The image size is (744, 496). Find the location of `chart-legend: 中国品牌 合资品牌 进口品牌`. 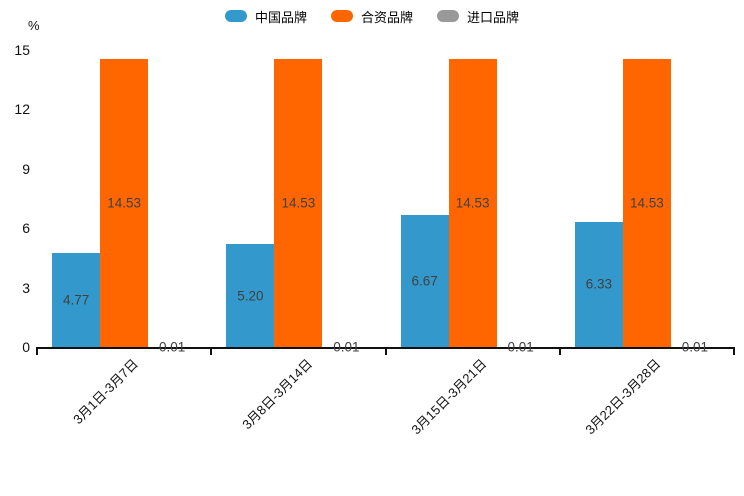

chart-legend: 中国品牌 合资品牌 进口品牌 is located at coordinates (372, 16).